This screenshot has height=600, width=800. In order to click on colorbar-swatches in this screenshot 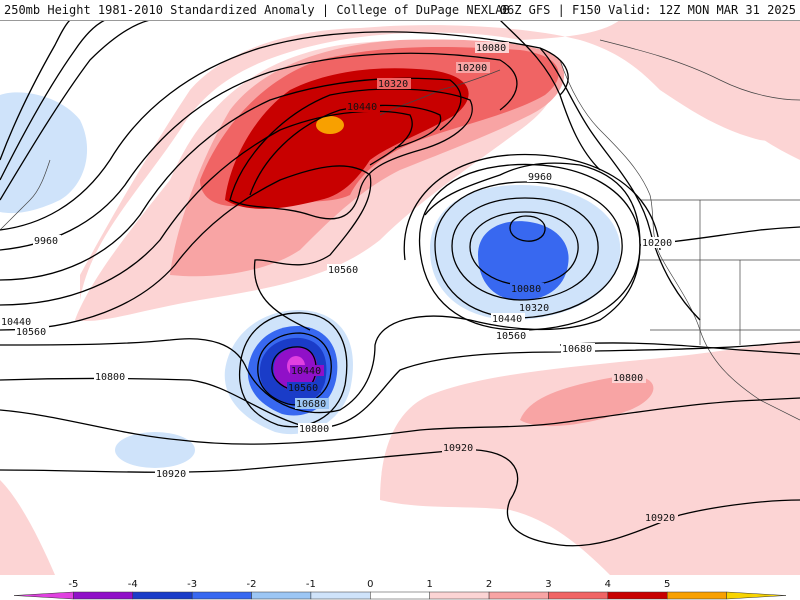, I will do `click(400, 595)`.